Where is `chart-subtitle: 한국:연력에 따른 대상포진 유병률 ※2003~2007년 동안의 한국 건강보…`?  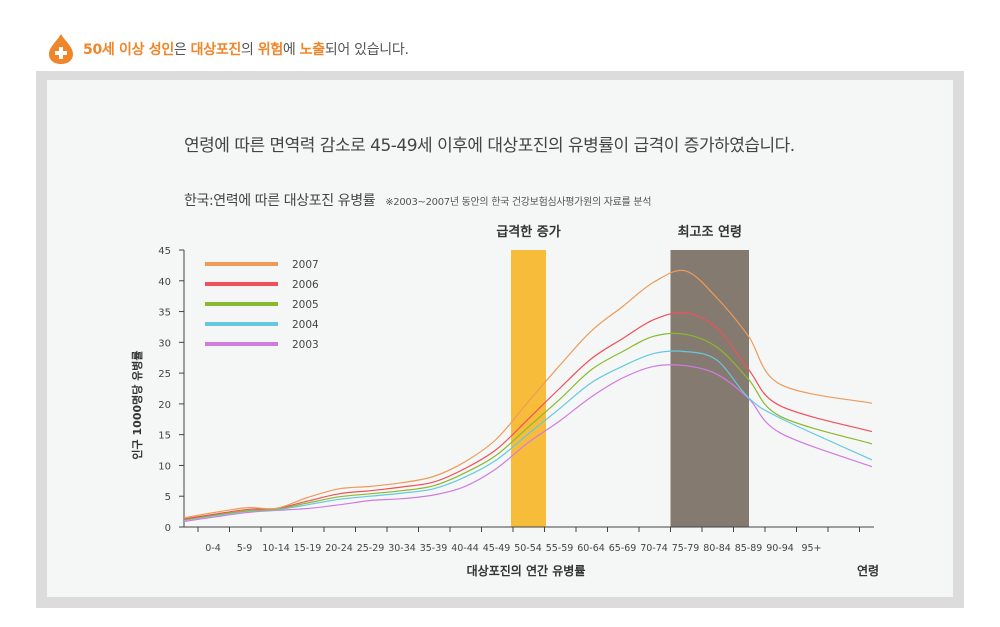
chart-subtitle: 한국:연력에 따른 대상포진 유병률 ※2003~2007년 동안의 한국 건강보… is located at coordinates (417, 200).